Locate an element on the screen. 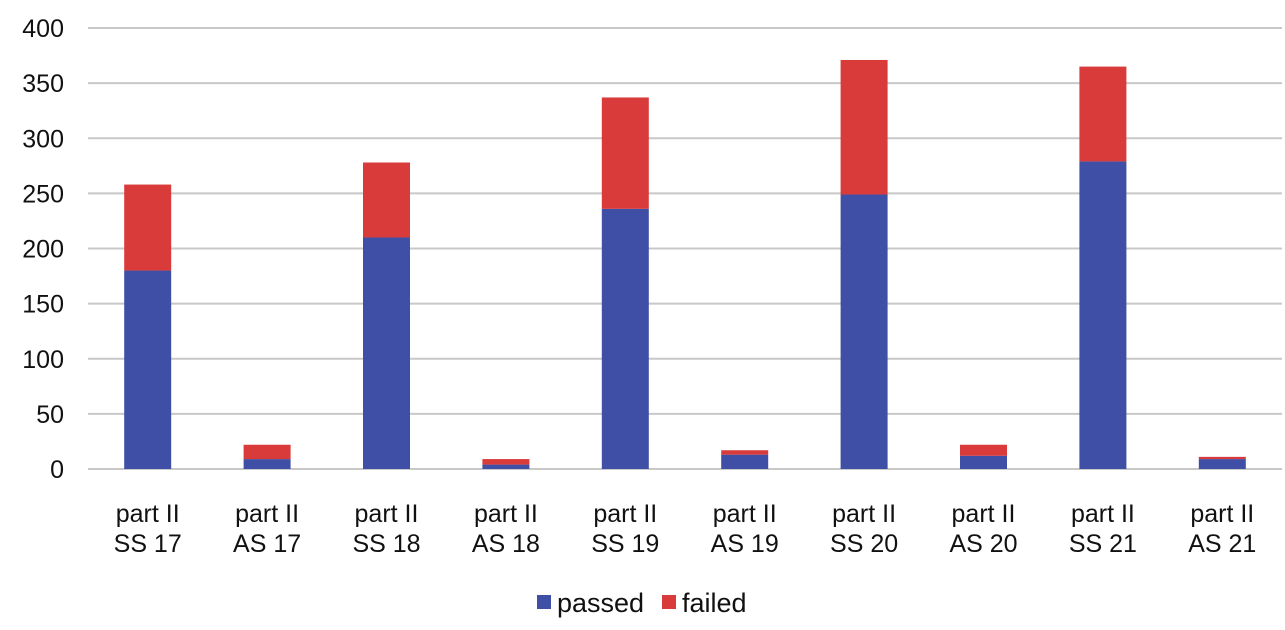 The image size is (1285, 630). legend: passed failed is located at coordinates (642, 603).